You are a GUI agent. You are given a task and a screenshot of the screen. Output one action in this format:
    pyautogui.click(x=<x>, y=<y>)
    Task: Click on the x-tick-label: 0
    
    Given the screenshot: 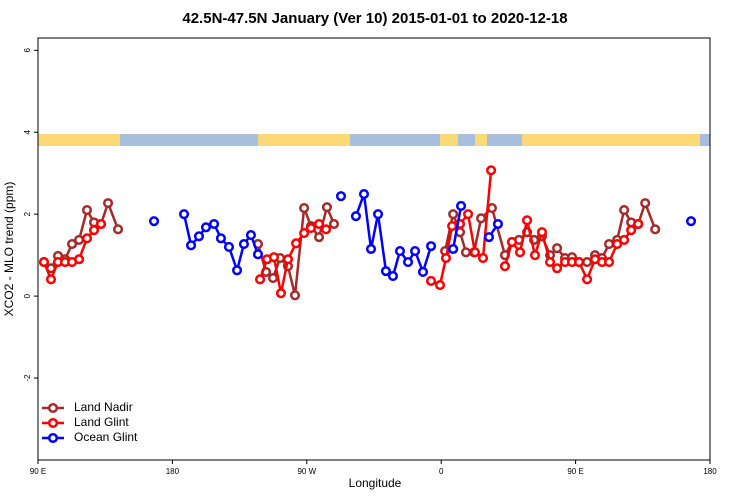 What is the action you would take?
    pyautogui.click(x=441, y=471)
    